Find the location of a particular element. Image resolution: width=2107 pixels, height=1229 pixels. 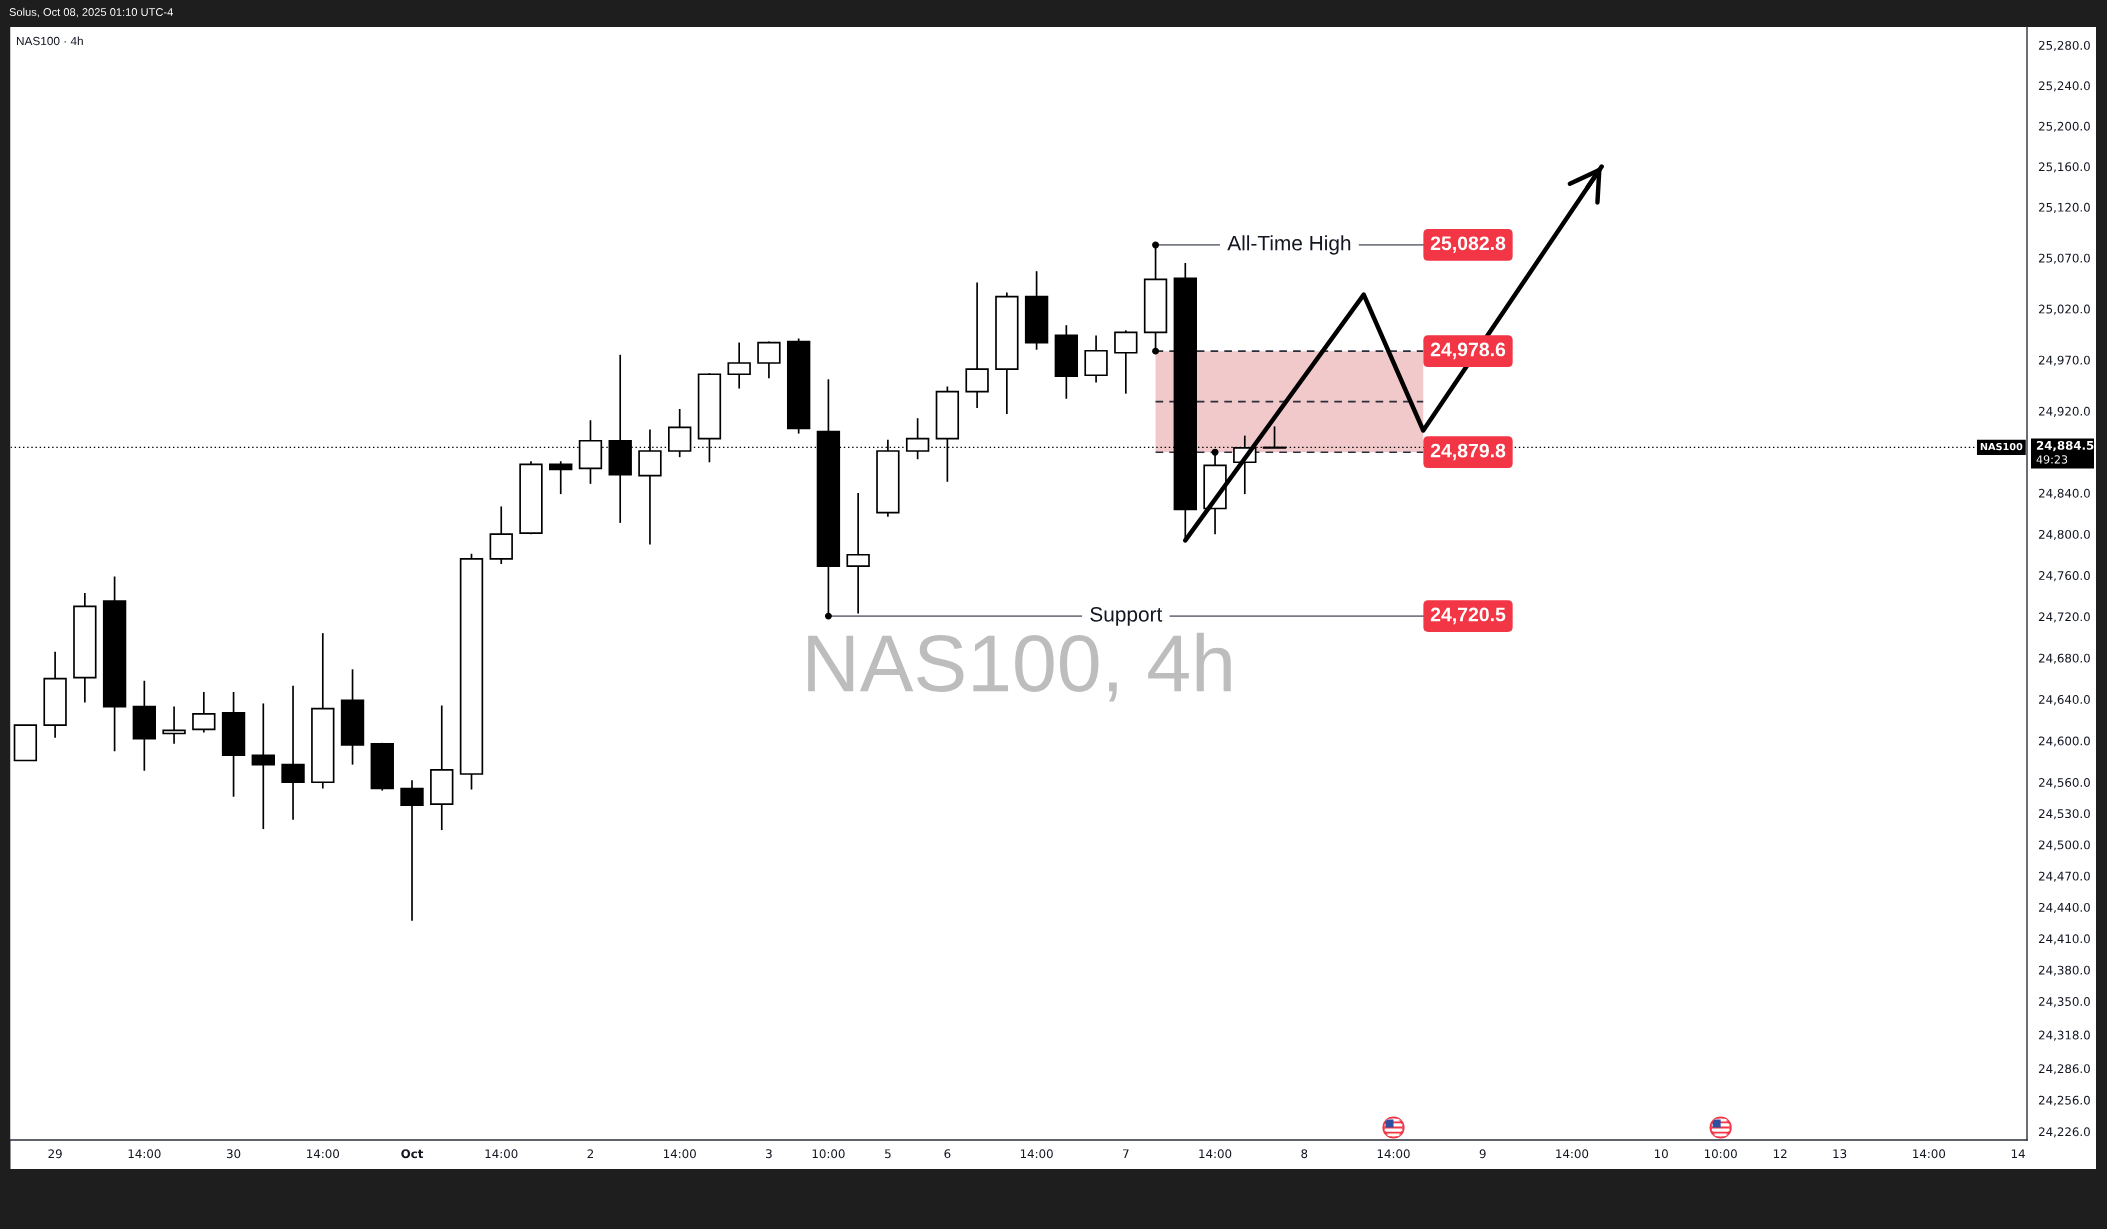

y-tick-label: 24,970.0 is located at coordinates (2064, 360).